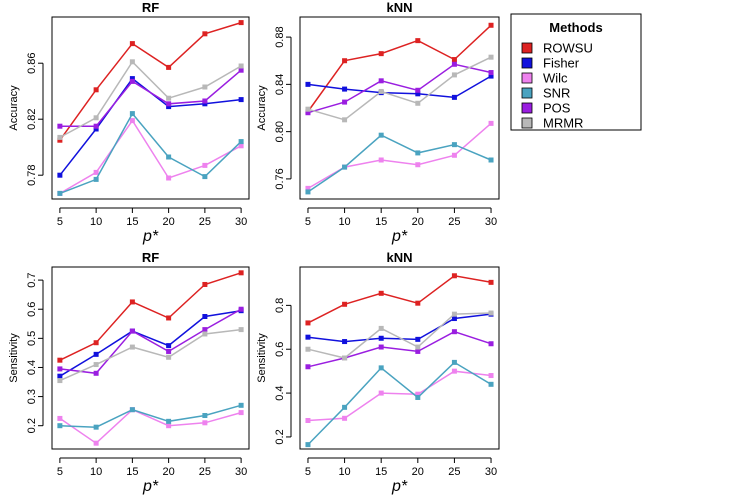 The image size is (747, 501). Describe the element at coordinates (454, 472) in the screenshot. I see `knn-sensitivity-x-tick-label: 25` at that location.